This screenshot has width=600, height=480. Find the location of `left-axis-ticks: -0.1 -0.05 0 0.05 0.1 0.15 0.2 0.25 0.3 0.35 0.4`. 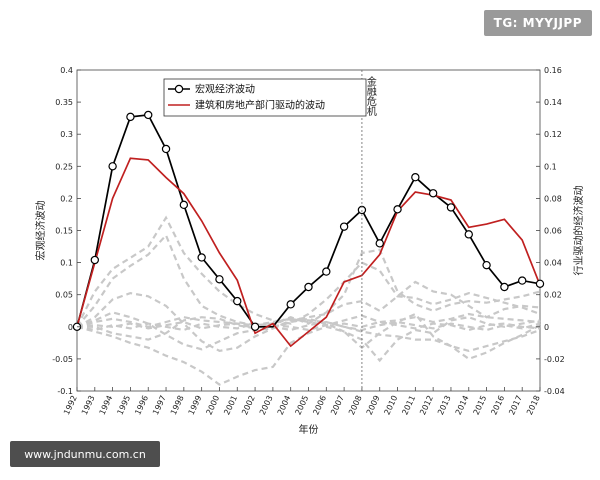

left-axis-ticks: -0.1 -0.05 0 0.05 0.1 0.15 0.2 0.25 0.3 0.35 0.4 is located at coordinates (66, 231).